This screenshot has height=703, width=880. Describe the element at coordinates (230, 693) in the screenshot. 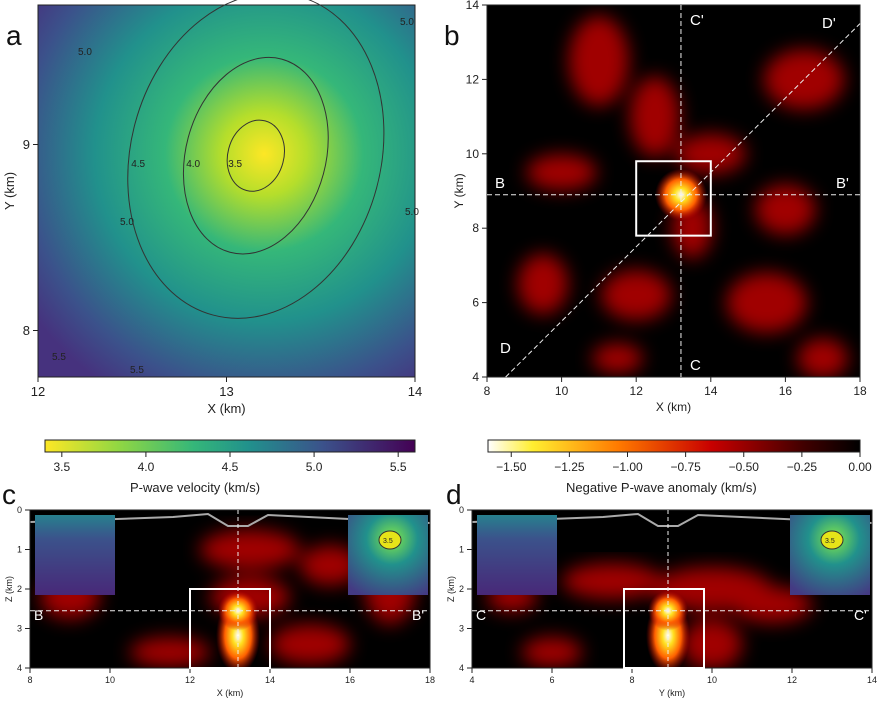

I see `panel-c-xlabel: X (km)` at that location.